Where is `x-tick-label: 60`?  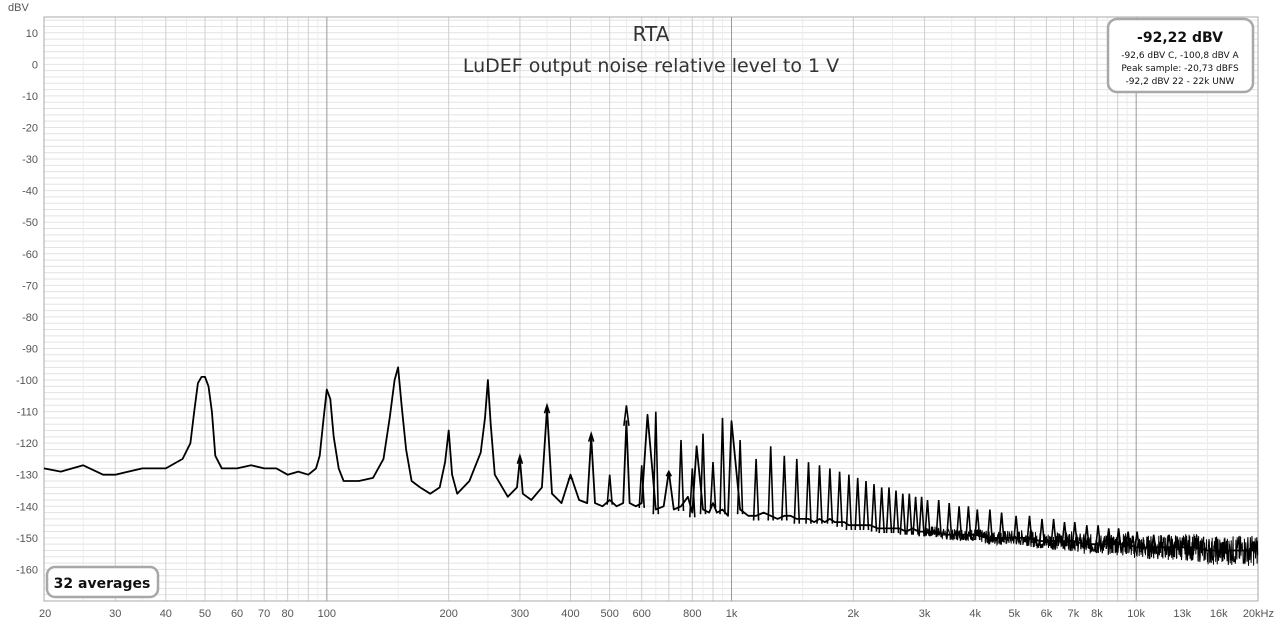 x-tick-label: 60 is located at coordinates (237, 614).